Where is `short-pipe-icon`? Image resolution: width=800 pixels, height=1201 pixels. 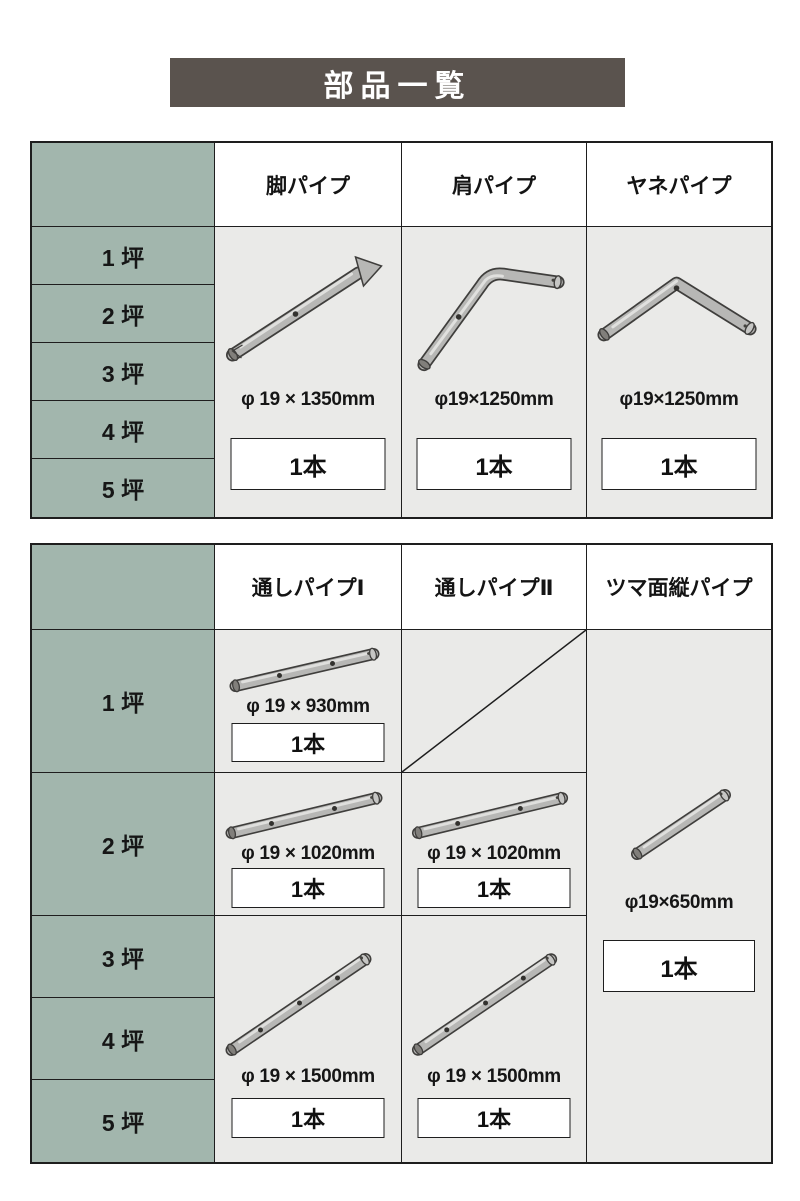 short-pipe-icon is located at coordinates (679, 825).